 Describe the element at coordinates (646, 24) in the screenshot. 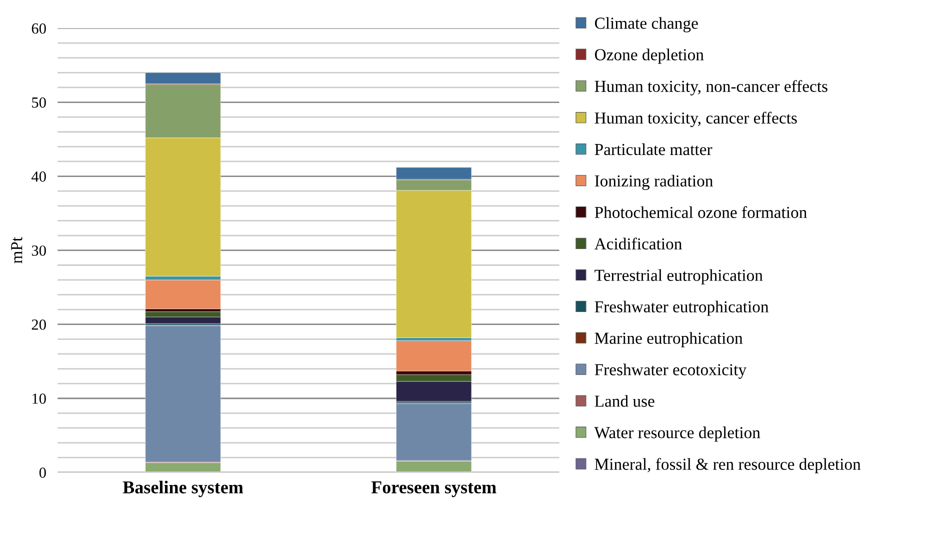

I see `legend-label: Climate change` at that location.